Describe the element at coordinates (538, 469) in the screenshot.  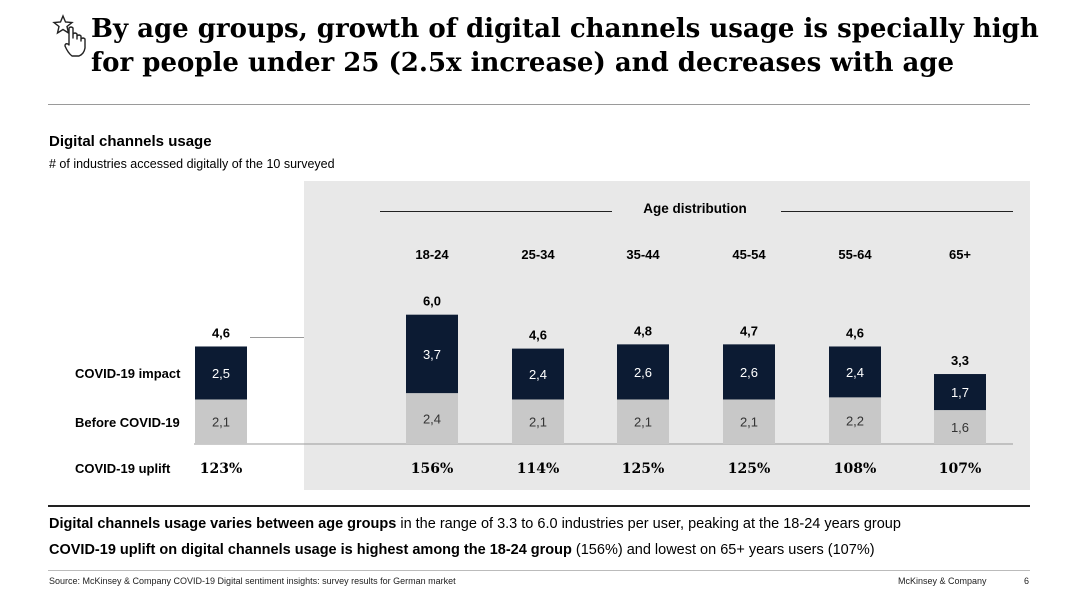
I see `uplift-25-34: 114%` at that location.